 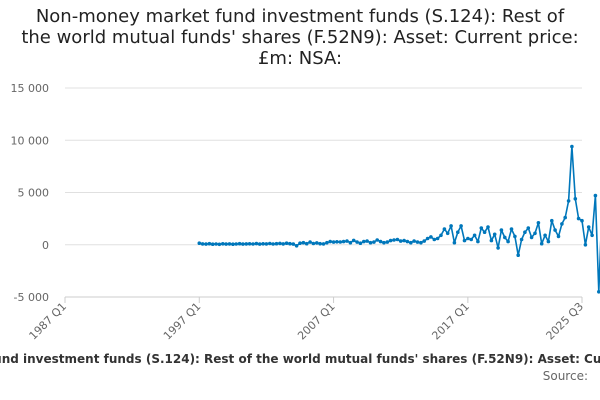 What do you see at coordinates (565, 376) in the screenshot?
I see `source-label: Source:` at bounding box center [565, 376].